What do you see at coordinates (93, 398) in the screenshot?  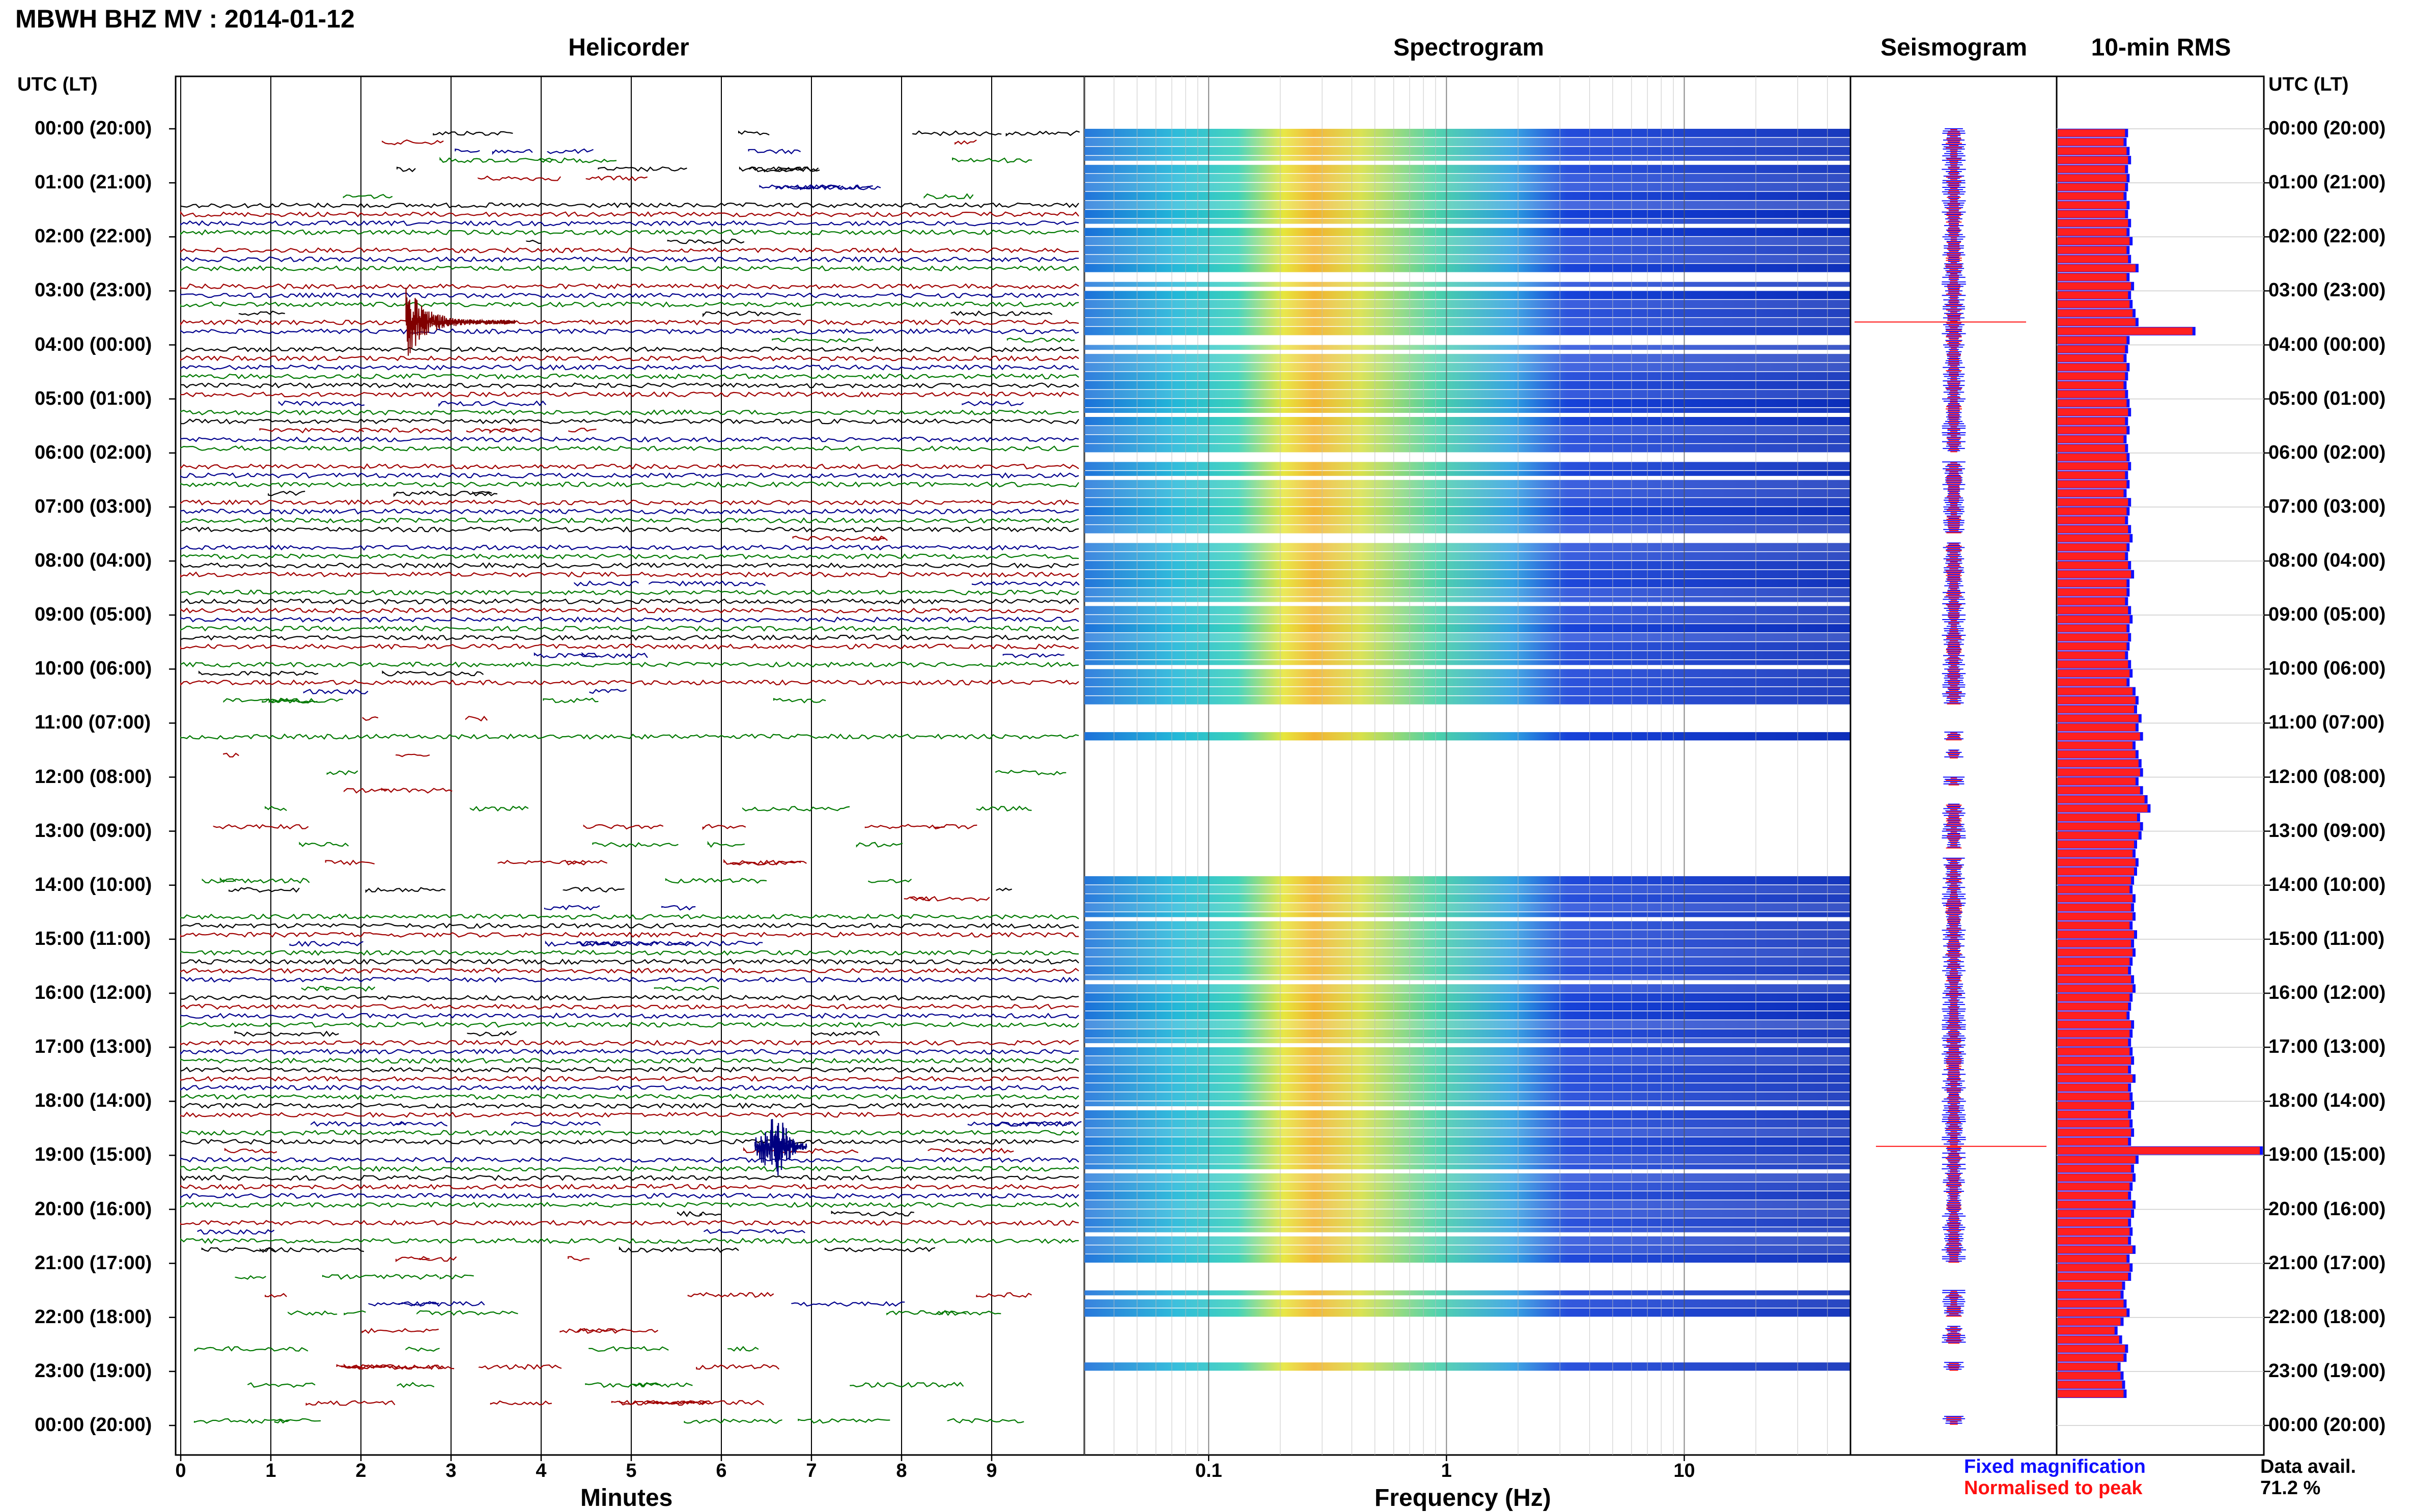 I see `time-label-left: 05:00 (01:00)` at bounding box center [93, 398].